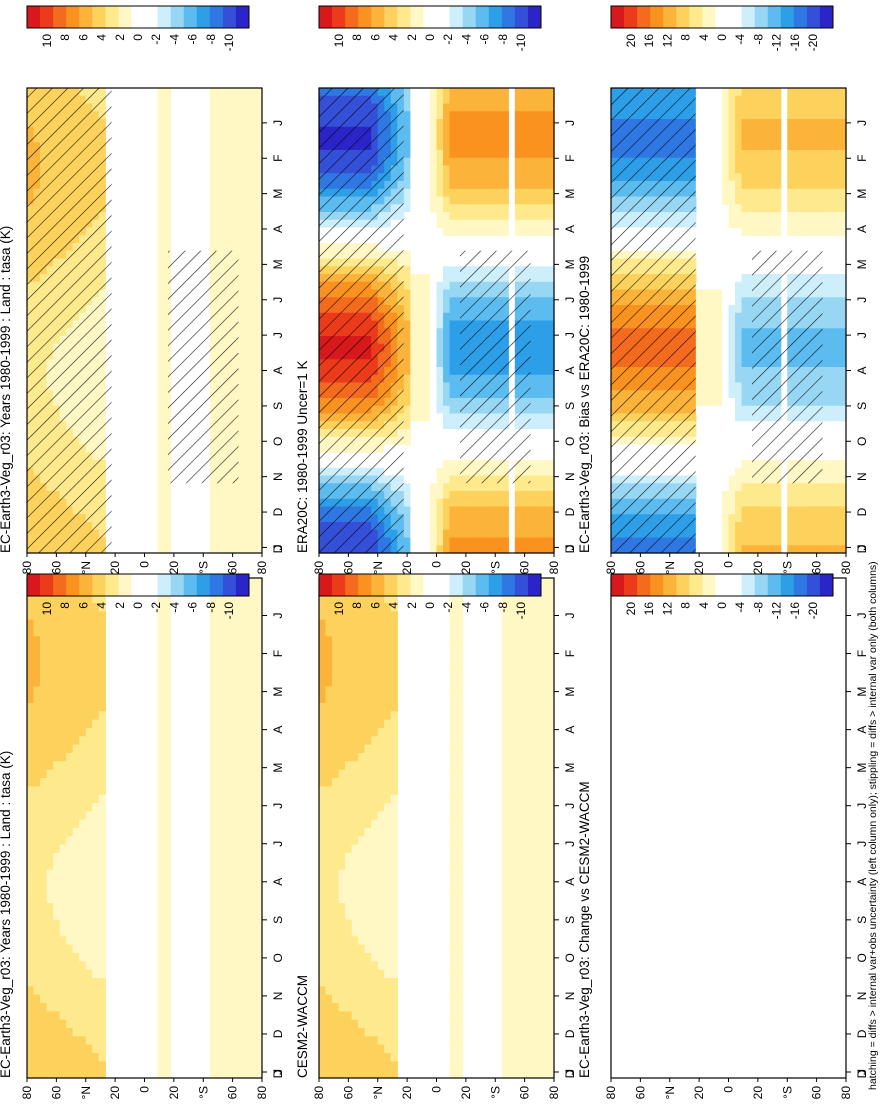 The image size is (891, 1105). What do you see at coordinates (278, 548) in the screenshot?
I see `month-tick-label: D` at bounding box center [278, 548].